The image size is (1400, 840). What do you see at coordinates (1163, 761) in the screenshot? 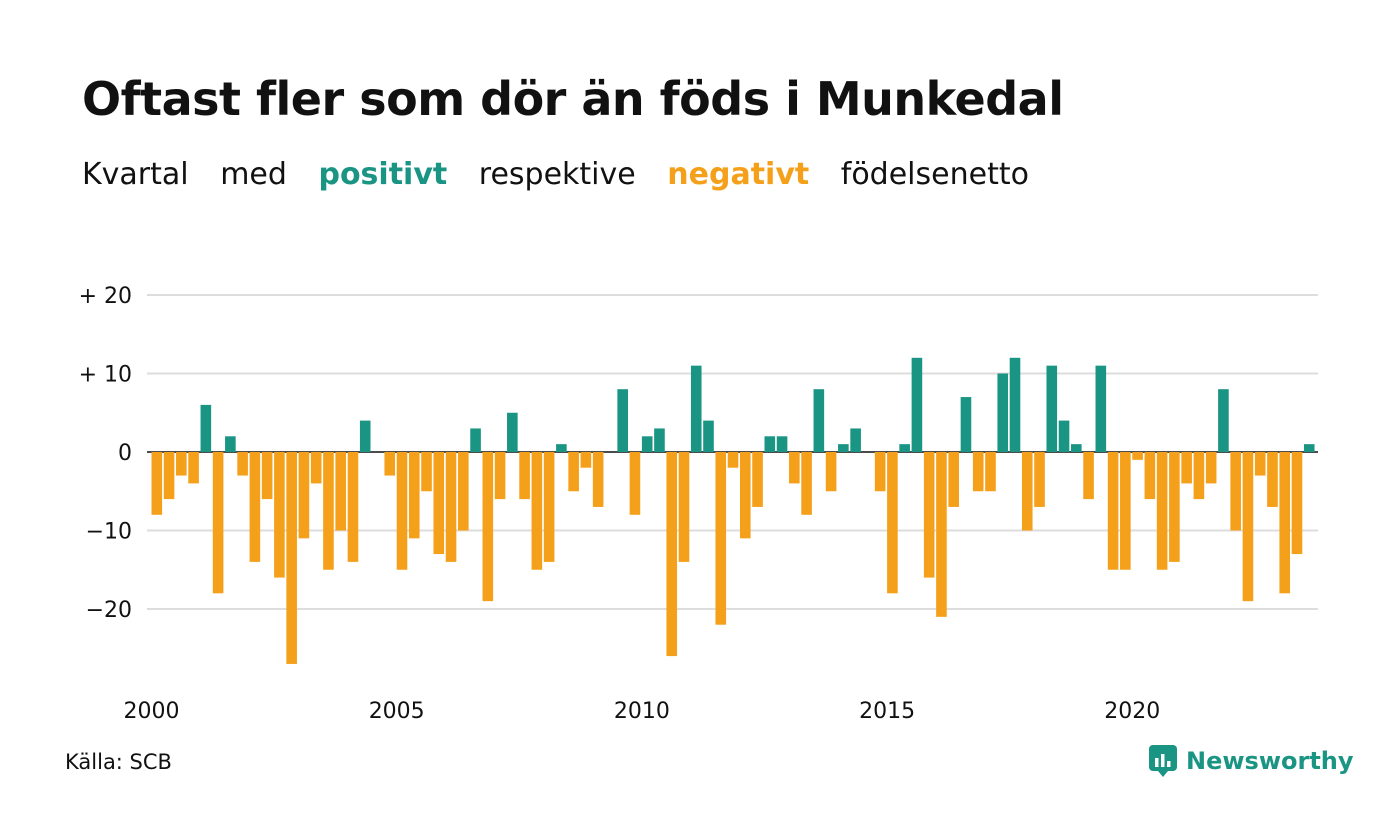
I see `newsworthy-logo-icon` at bounding box center [1163, 761].